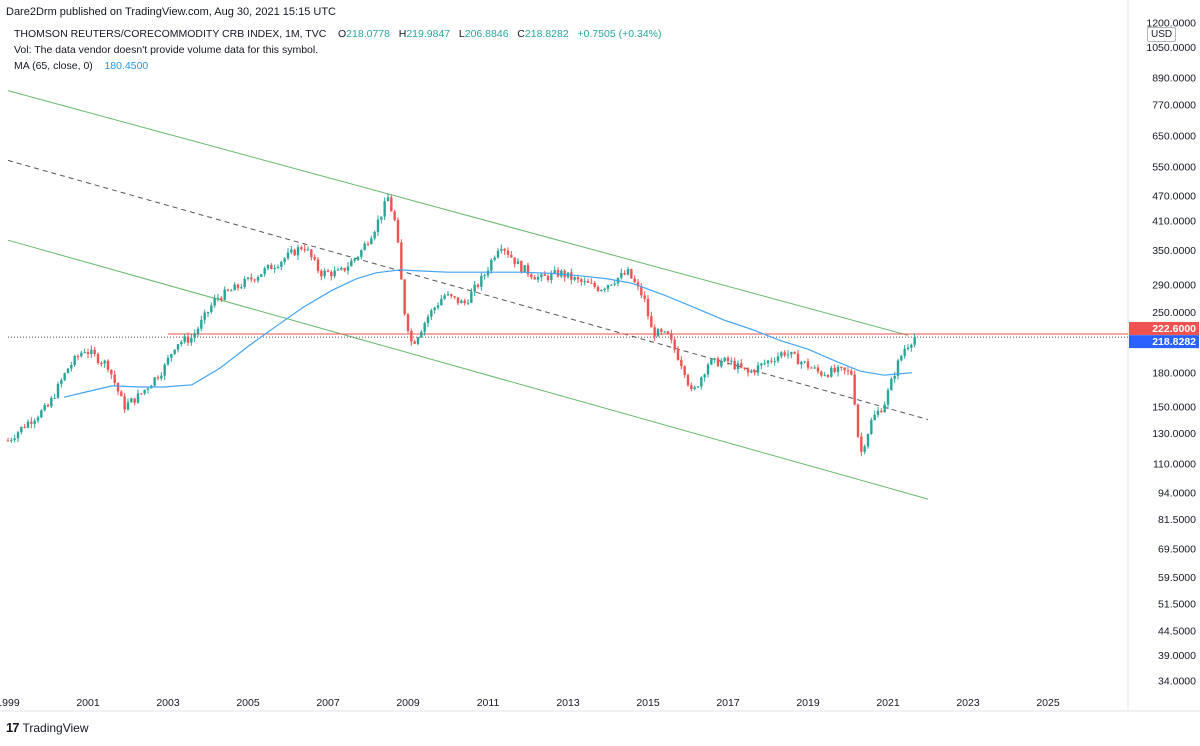  What do you see at coordinates (1174, 137) in the screenshot?
I see `y-tick-label: 650.0000` at bounding box center [1174, 137].